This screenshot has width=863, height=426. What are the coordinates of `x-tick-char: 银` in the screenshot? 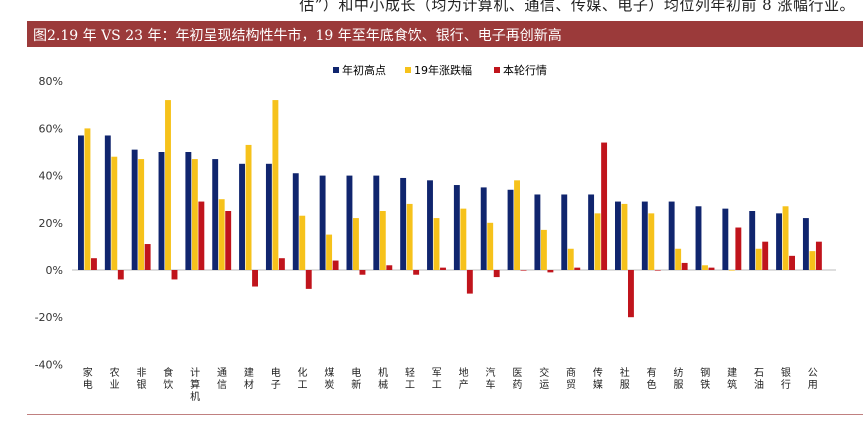 It's located at (786, 372).